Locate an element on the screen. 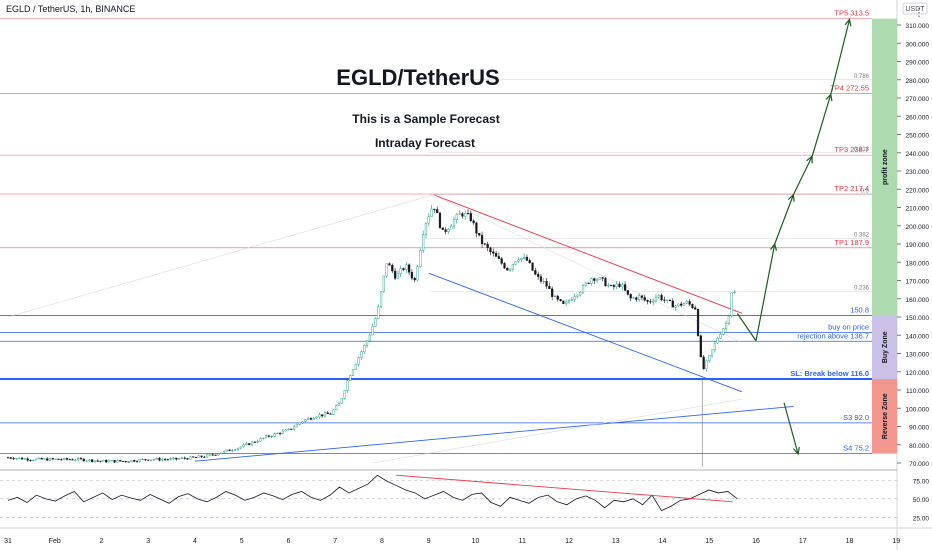 This screenshot has height=550, width=932. price-tick-label: 280.000 is located at coordinates (918, 81).